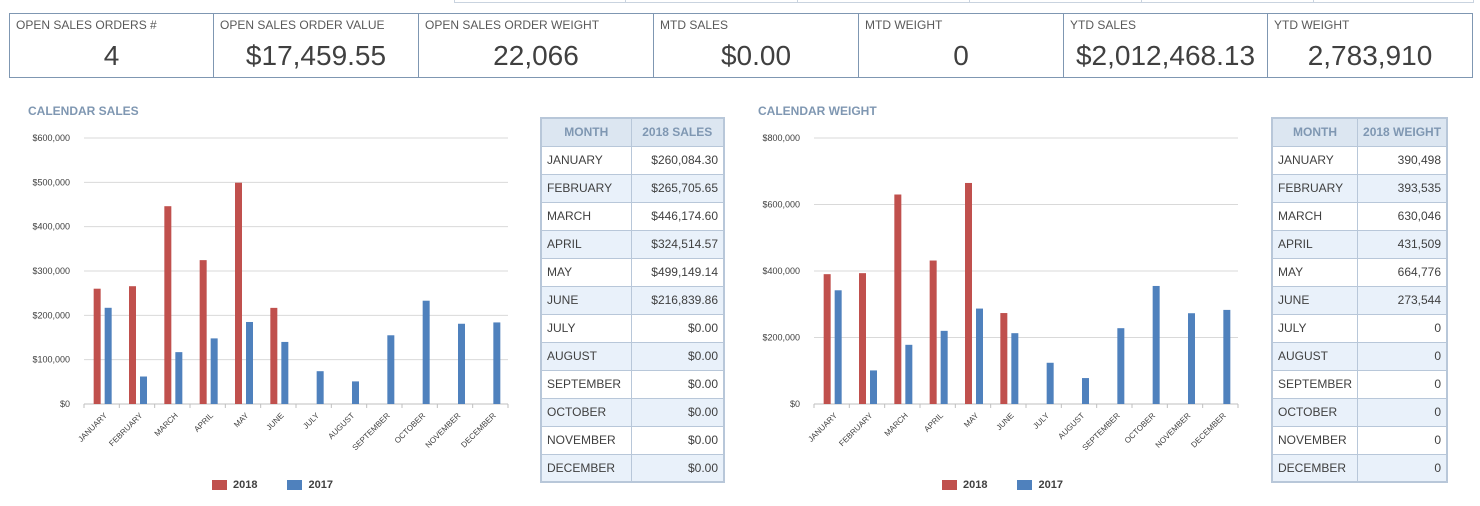 This screenshot has height=506, width=1480. I want to click on table-row: OCTOBER $0.00, so click(632, 412).